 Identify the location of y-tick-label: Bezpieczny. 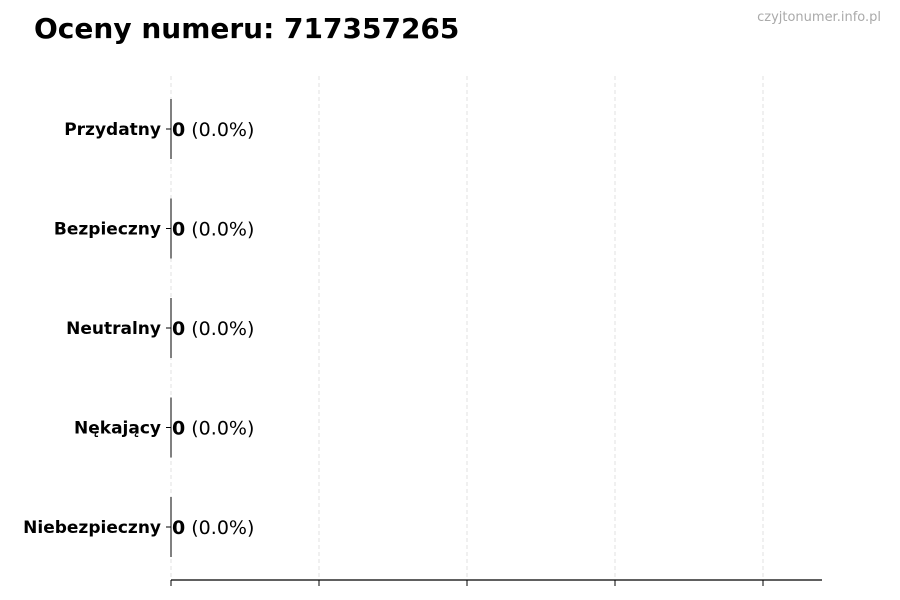
(107, 230).